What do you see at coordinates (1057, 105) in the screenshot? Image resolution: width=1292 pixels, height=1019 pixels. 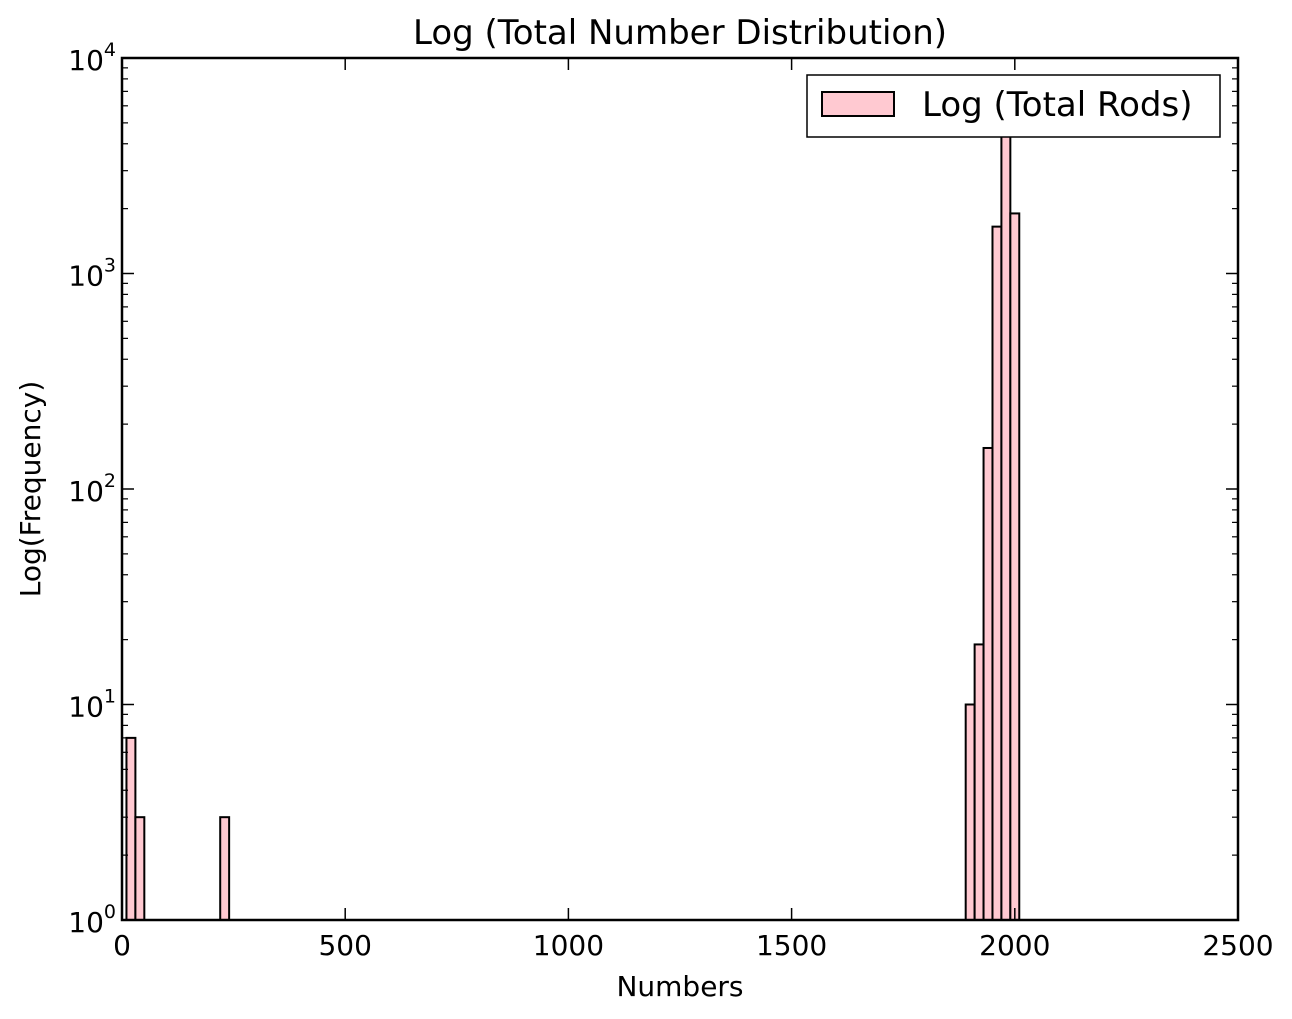 I see `legend-label: Log (Total Rods)` at bounding box center [1057, 105].